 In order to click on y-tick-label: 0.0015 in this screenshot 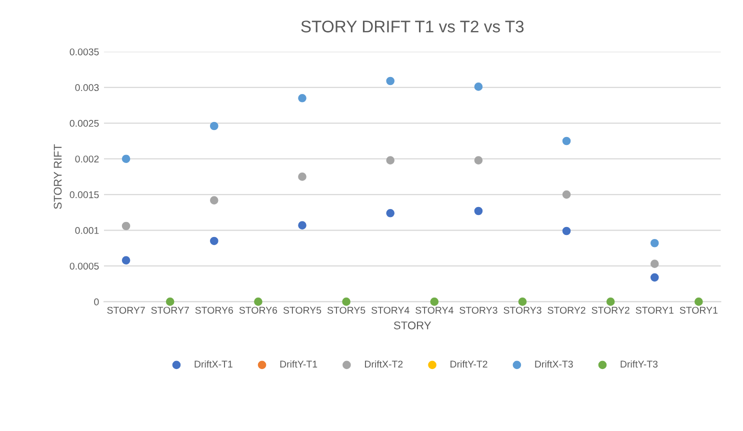, I will do `click(84, 194)`.